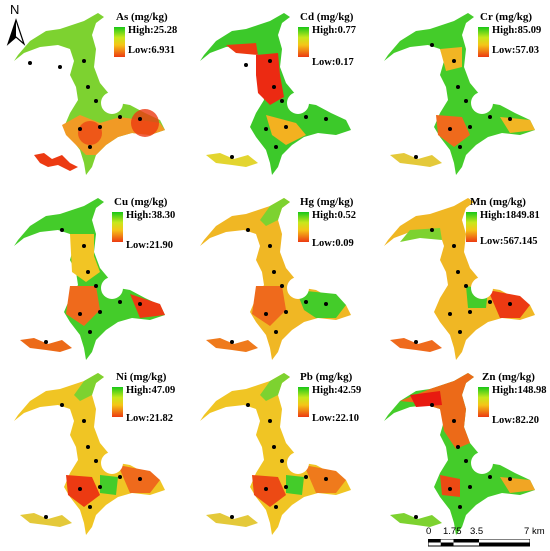 The width and height of the screenshot is (550, 551). I want to click on scale-bar: 0 1.75 3.5 7 km, so click(486, 537).